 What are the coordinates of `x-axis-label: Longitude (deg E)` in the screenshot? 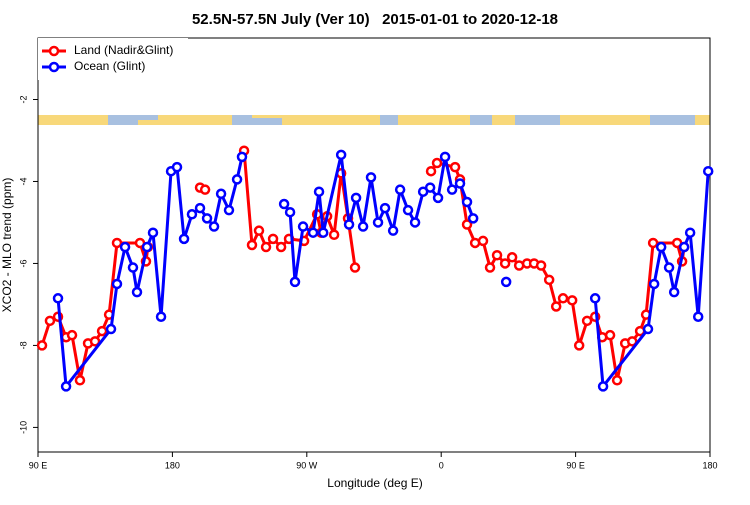 It's located at (374, 483).